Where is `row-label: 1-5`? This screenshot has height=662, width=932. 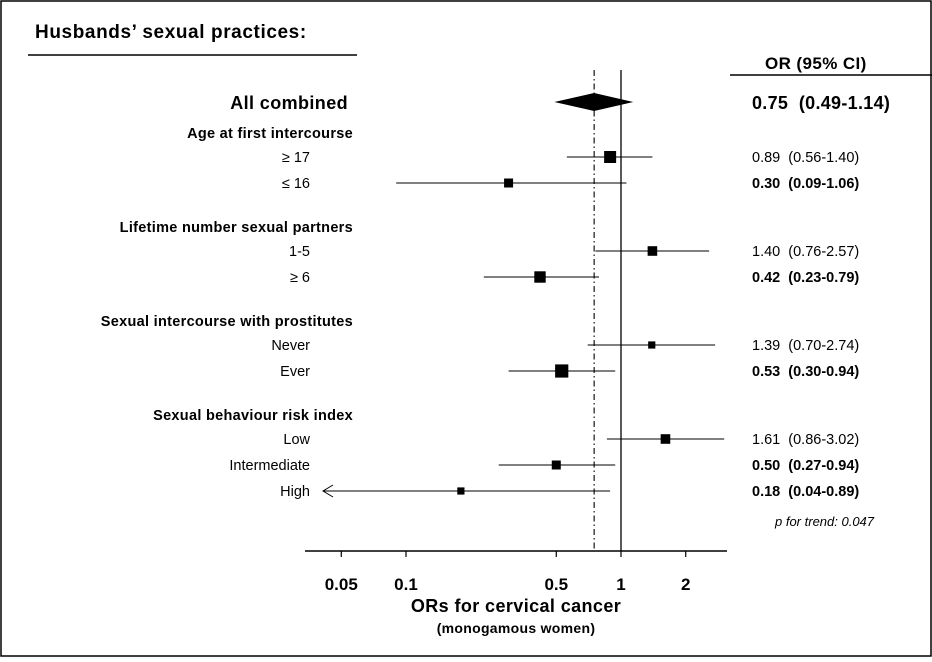
row-label: 1-5 is located at coordinates (299, 252).